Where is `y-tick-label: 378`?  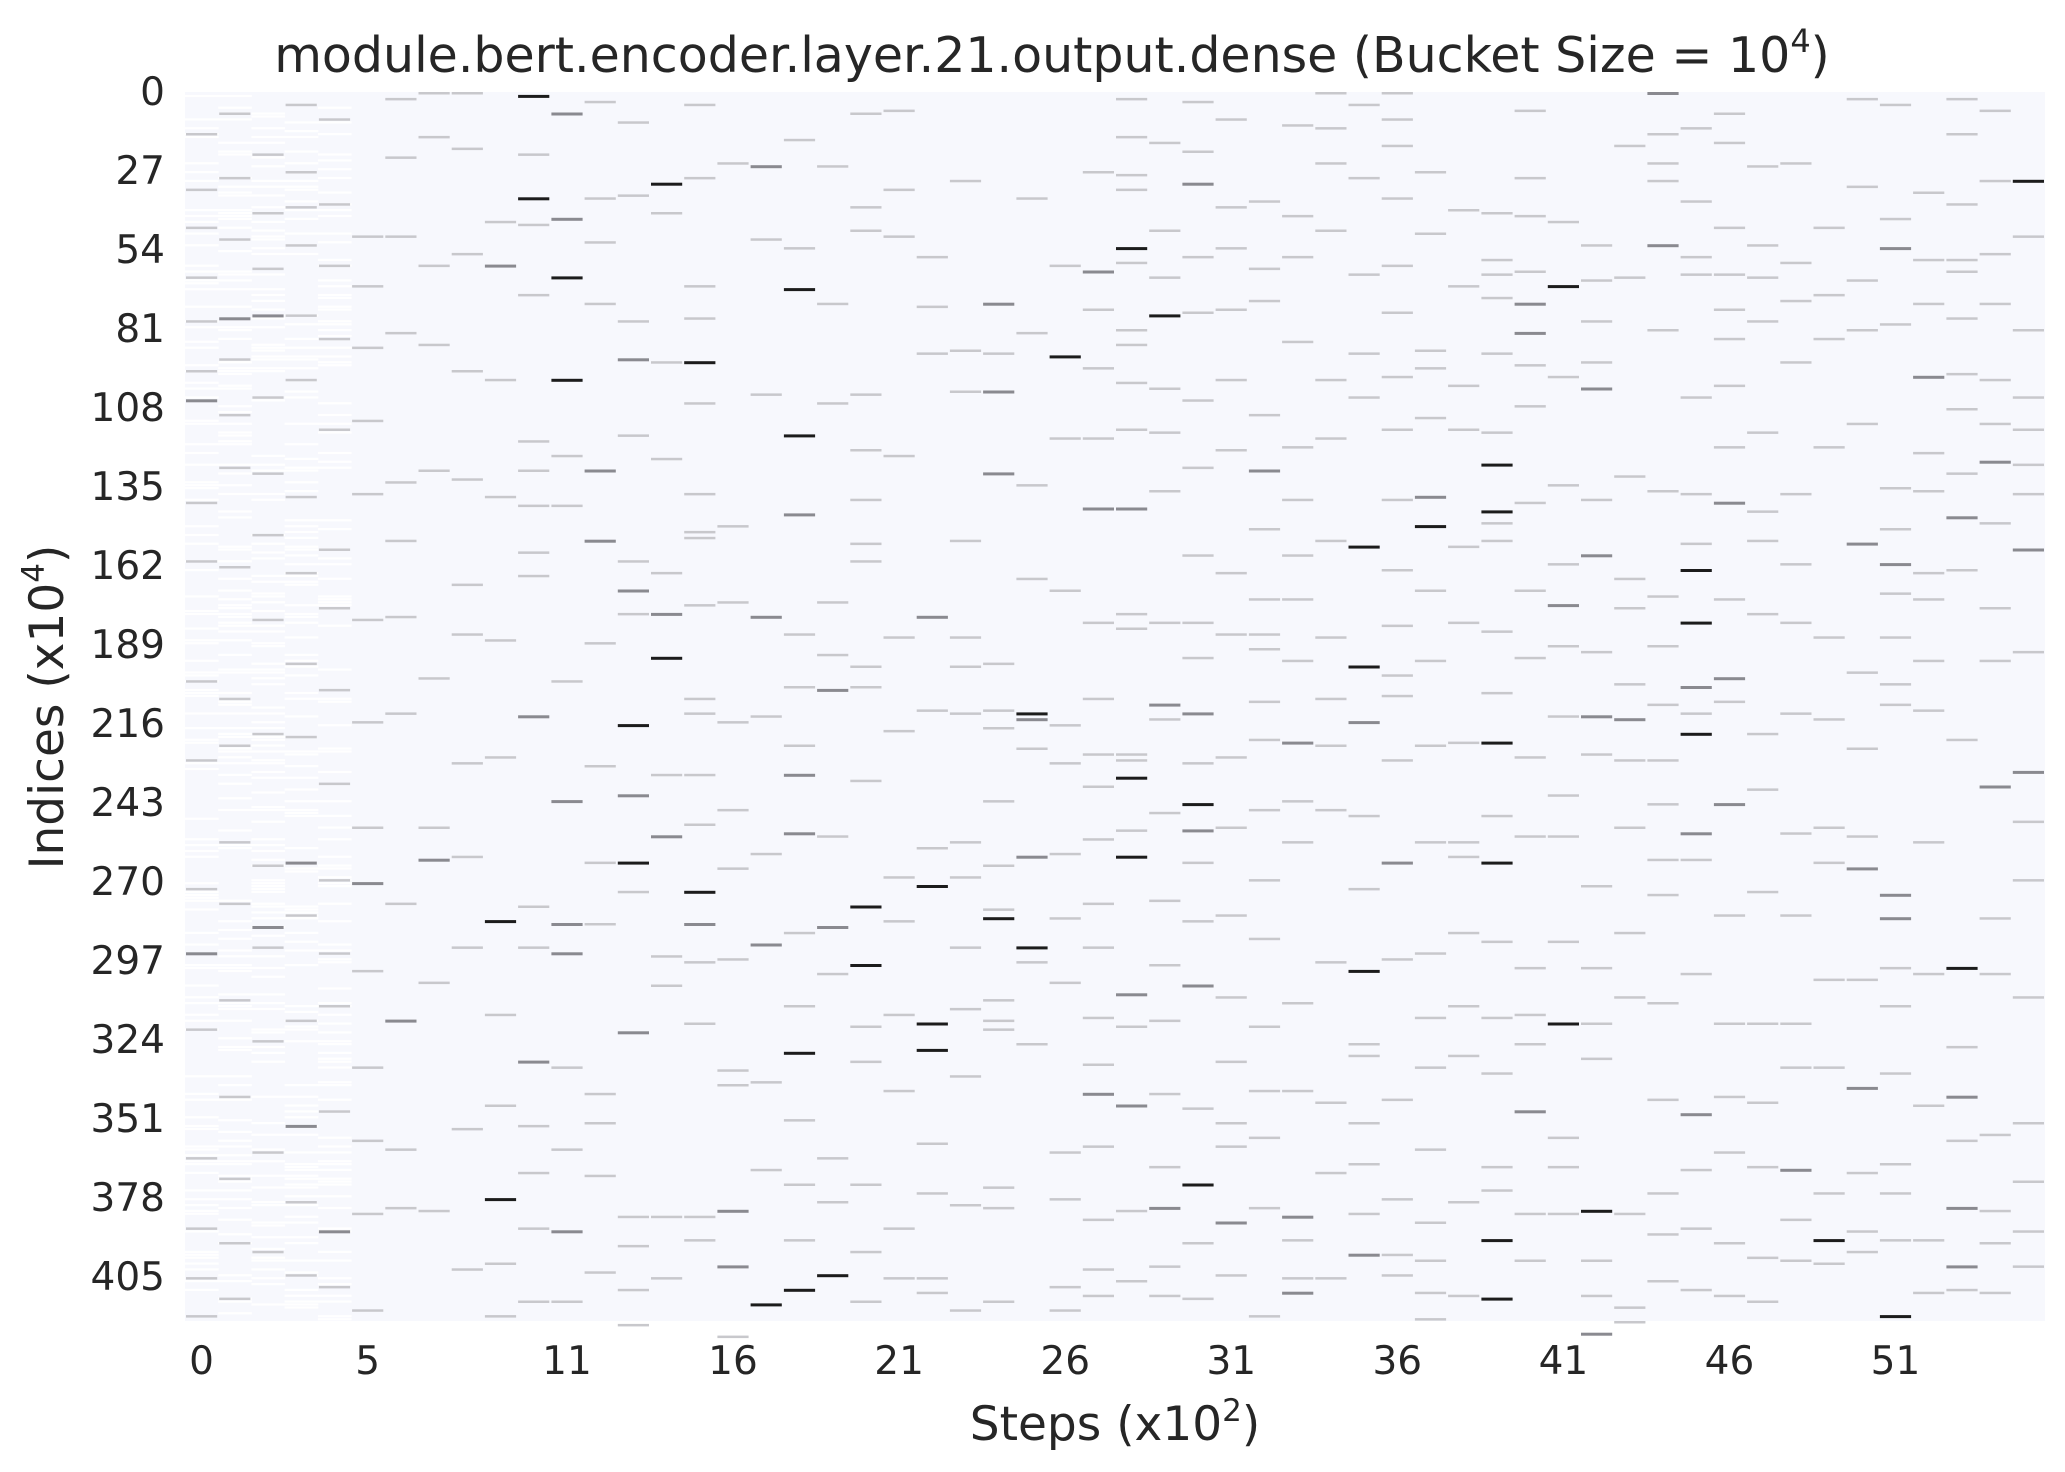 y-tick-label: 378 is located at coordinates (128, 1198).